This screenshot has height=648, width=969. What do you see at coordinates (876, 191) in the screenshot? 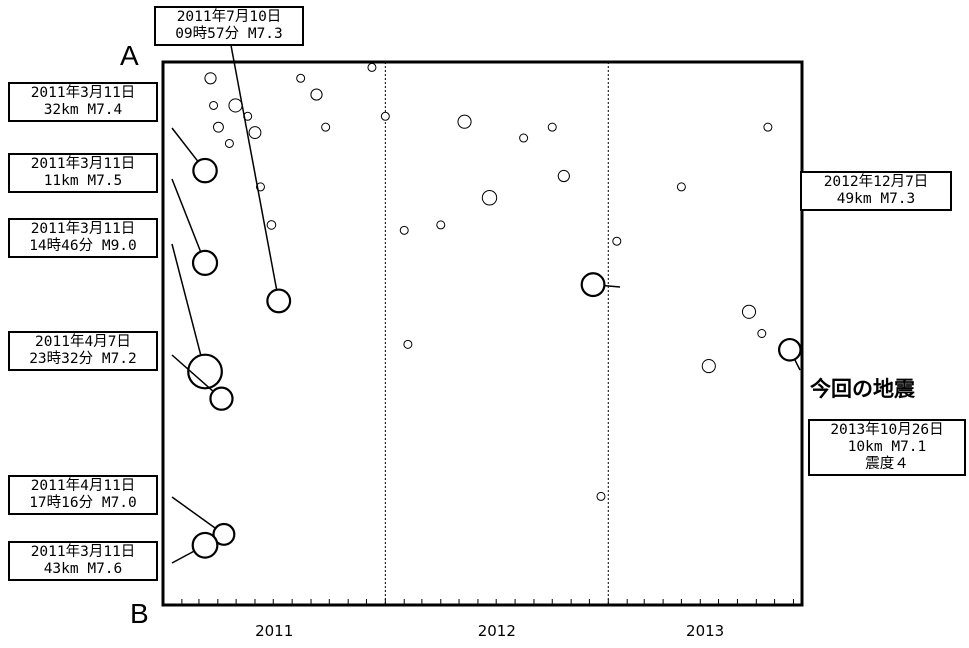
I see `callout-2012-12-07: 2012年12月7日 49km M7.3` at bounding box center [876, 191].